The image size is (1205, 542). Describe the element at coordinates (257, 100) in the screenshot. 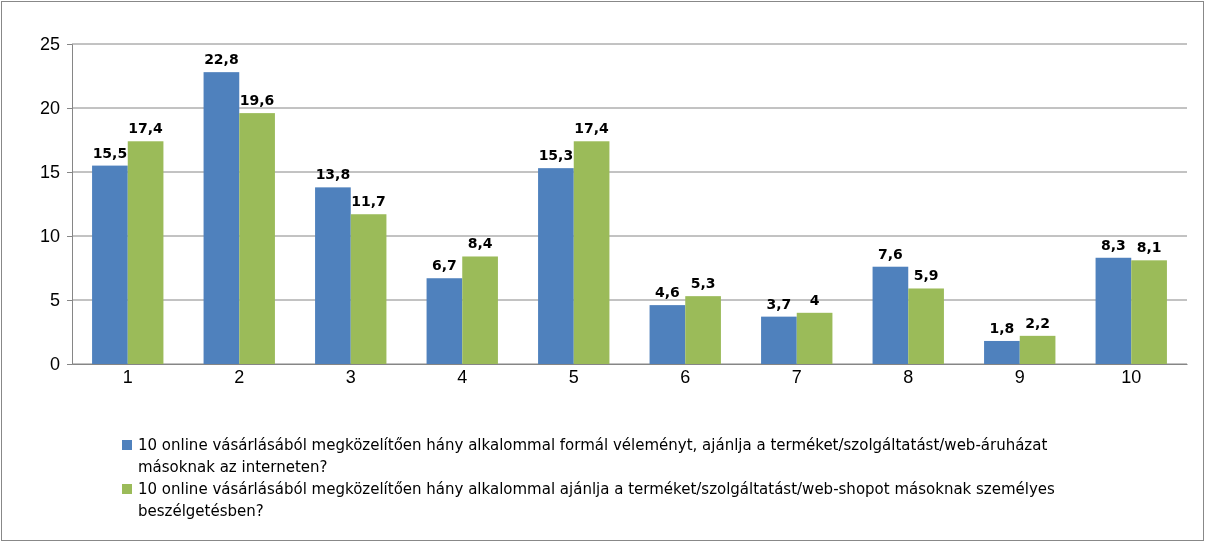

I see `data-label: 19,6` at that location.